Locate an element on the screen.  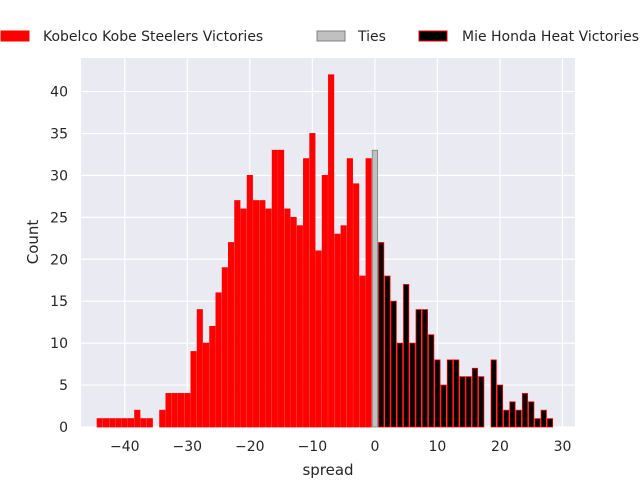
y-tick-label: 5 is located at coordinates (63, 386).